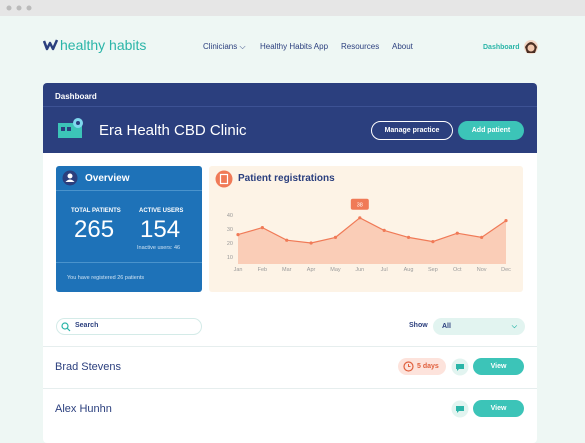  I want to click on x-tick-label: Mar, so click(287, 270).